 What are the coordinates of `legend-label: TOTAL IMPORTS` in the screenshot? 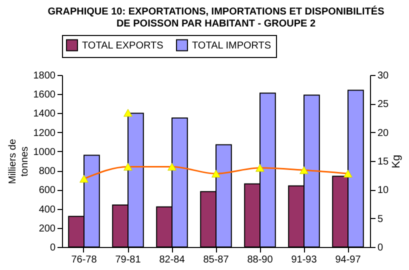 It's located at (232, 46).